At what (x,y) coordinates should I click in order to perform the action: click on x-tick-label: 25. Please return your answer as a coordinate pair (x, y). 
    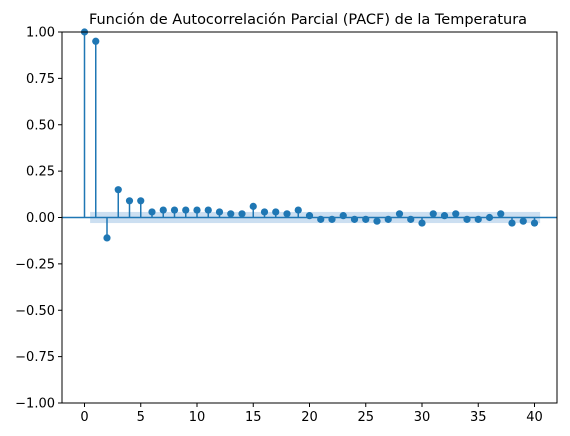
    Looking at the image, I should click on (365, 417).